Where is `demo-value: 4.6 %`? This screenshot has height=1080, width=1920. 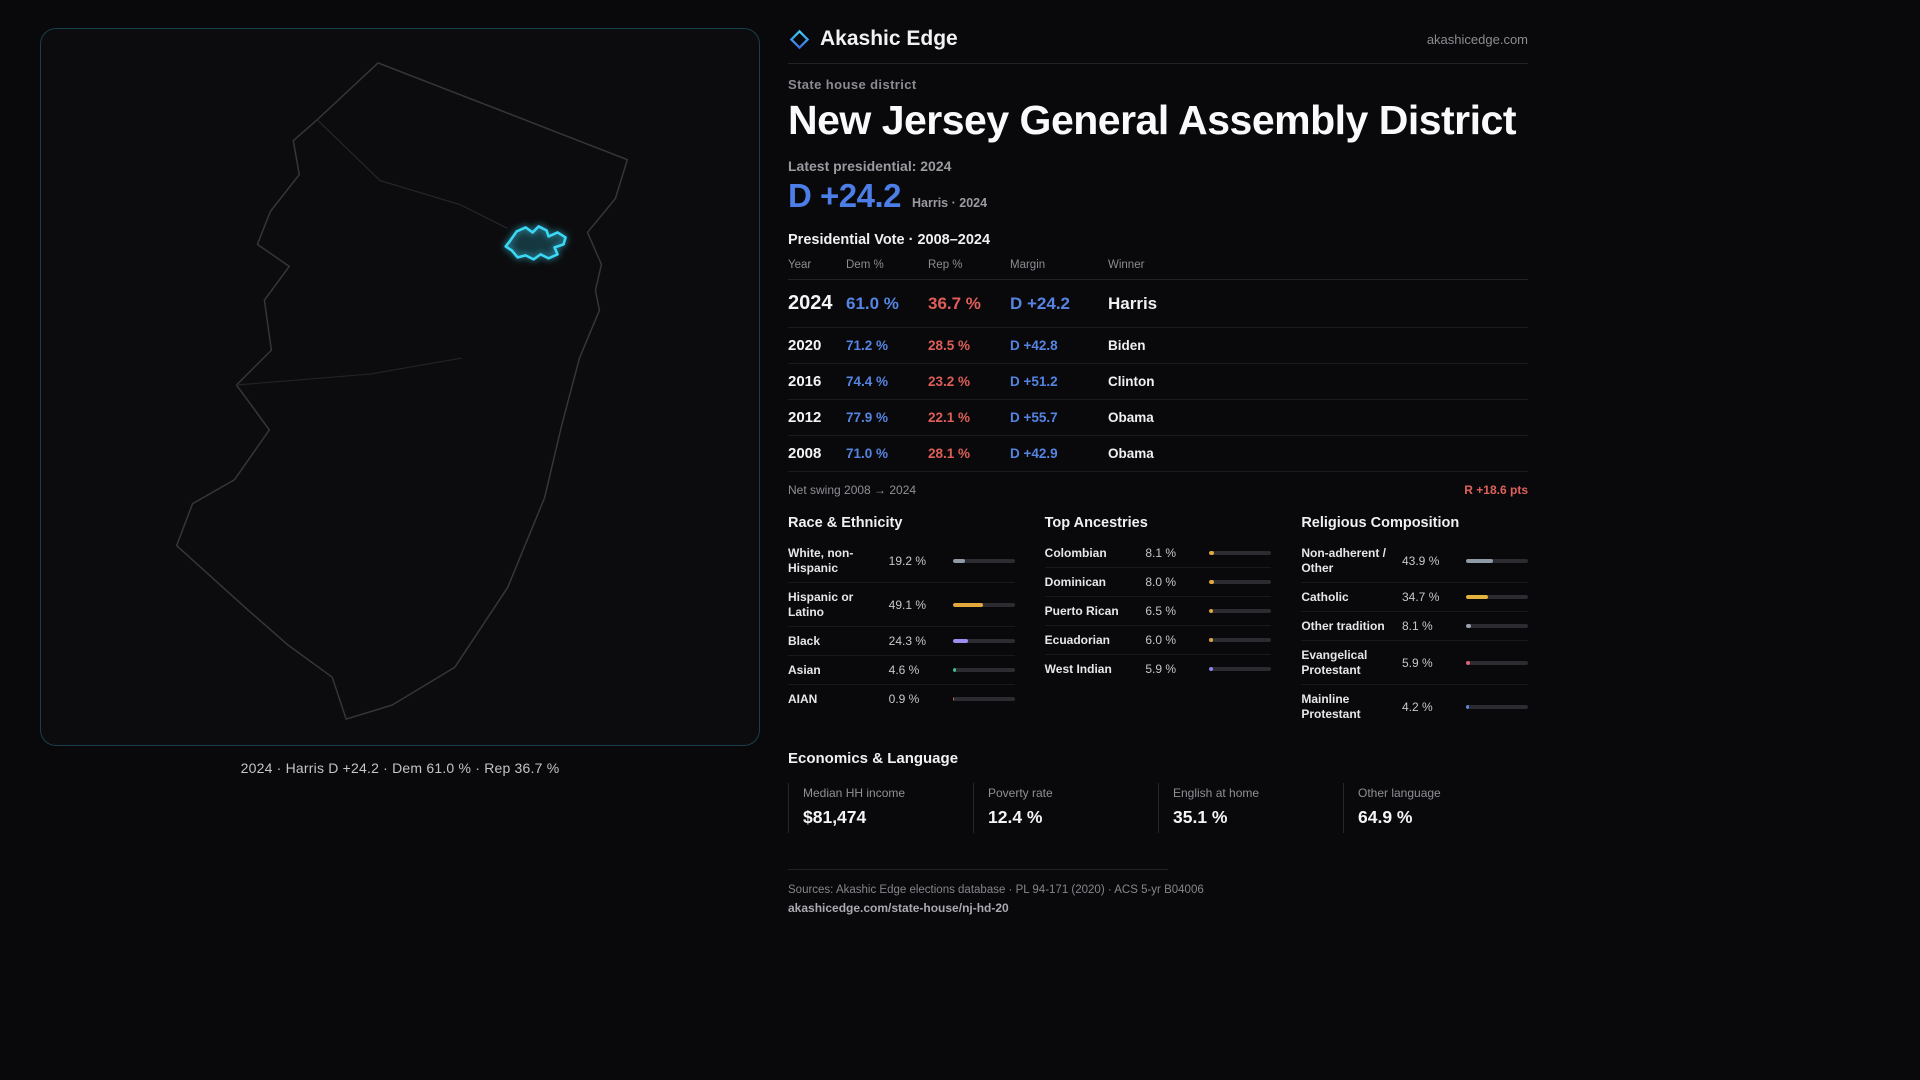 demo-value: 4.6 % is located at coordinates (904, 670).